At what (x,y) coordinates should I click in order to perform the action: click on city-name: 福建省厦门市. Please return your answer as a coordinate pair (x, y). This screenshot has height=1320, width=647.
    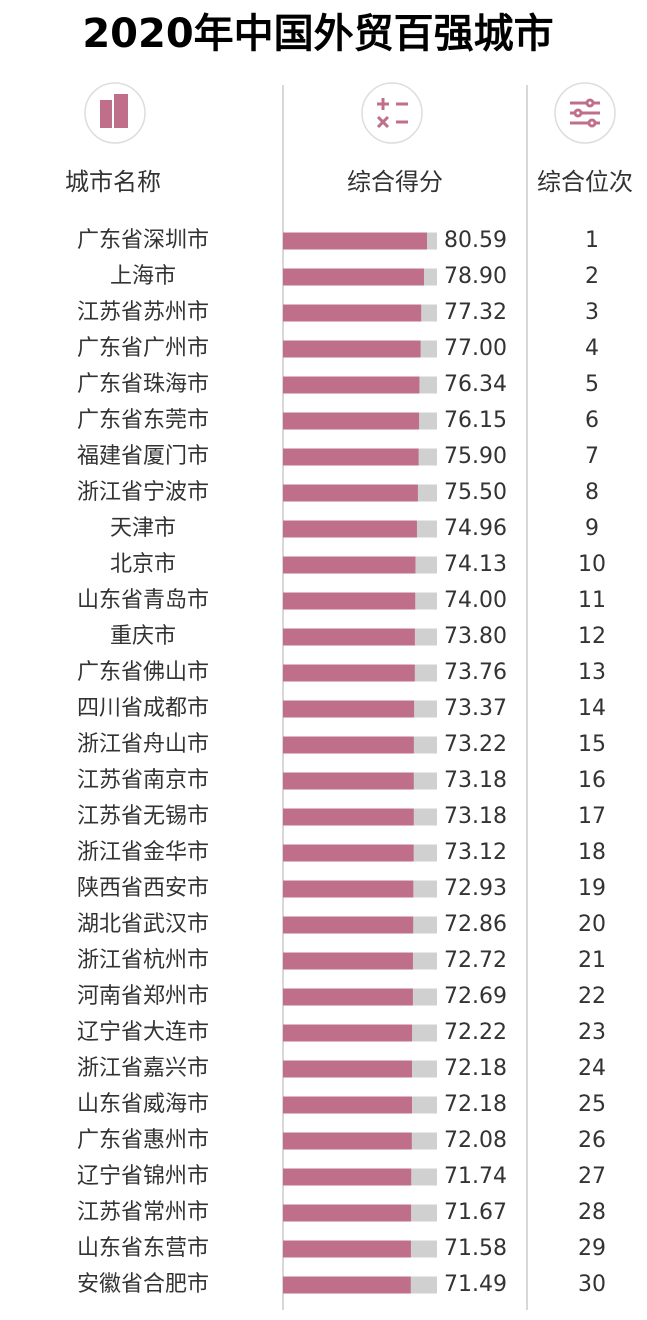
    Looking at the image, I should click on (143, 456).